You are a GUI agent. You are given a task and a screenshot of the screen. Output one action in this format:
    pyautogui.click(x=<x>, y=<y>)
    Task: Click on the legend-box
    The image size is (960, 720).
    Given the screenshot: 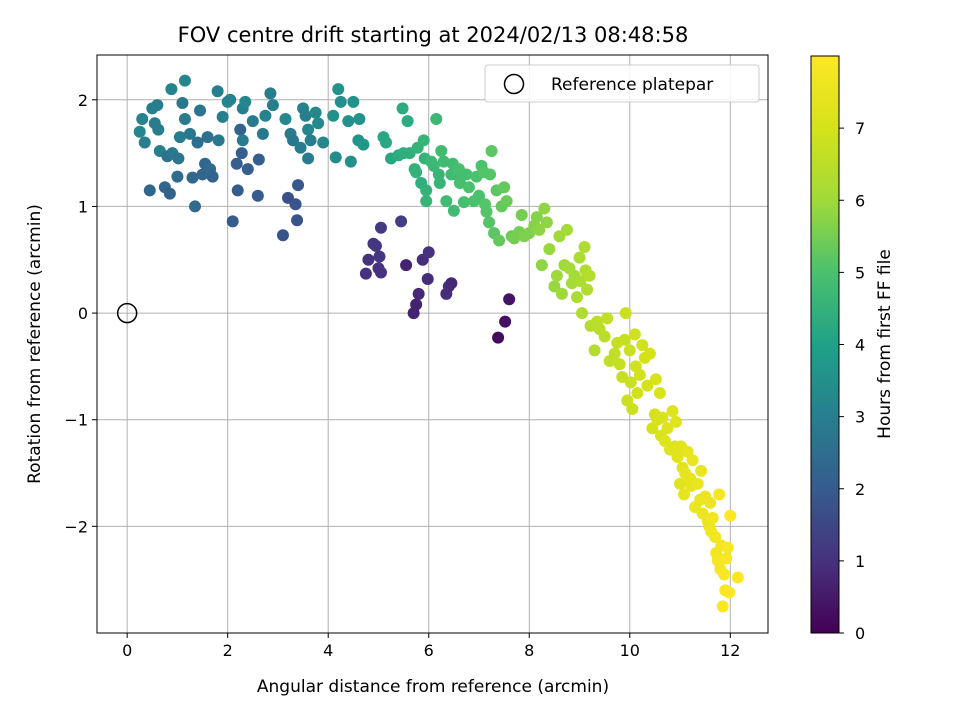 What is the action you would take?
    pyautogui.click(x=622, y=83)
    